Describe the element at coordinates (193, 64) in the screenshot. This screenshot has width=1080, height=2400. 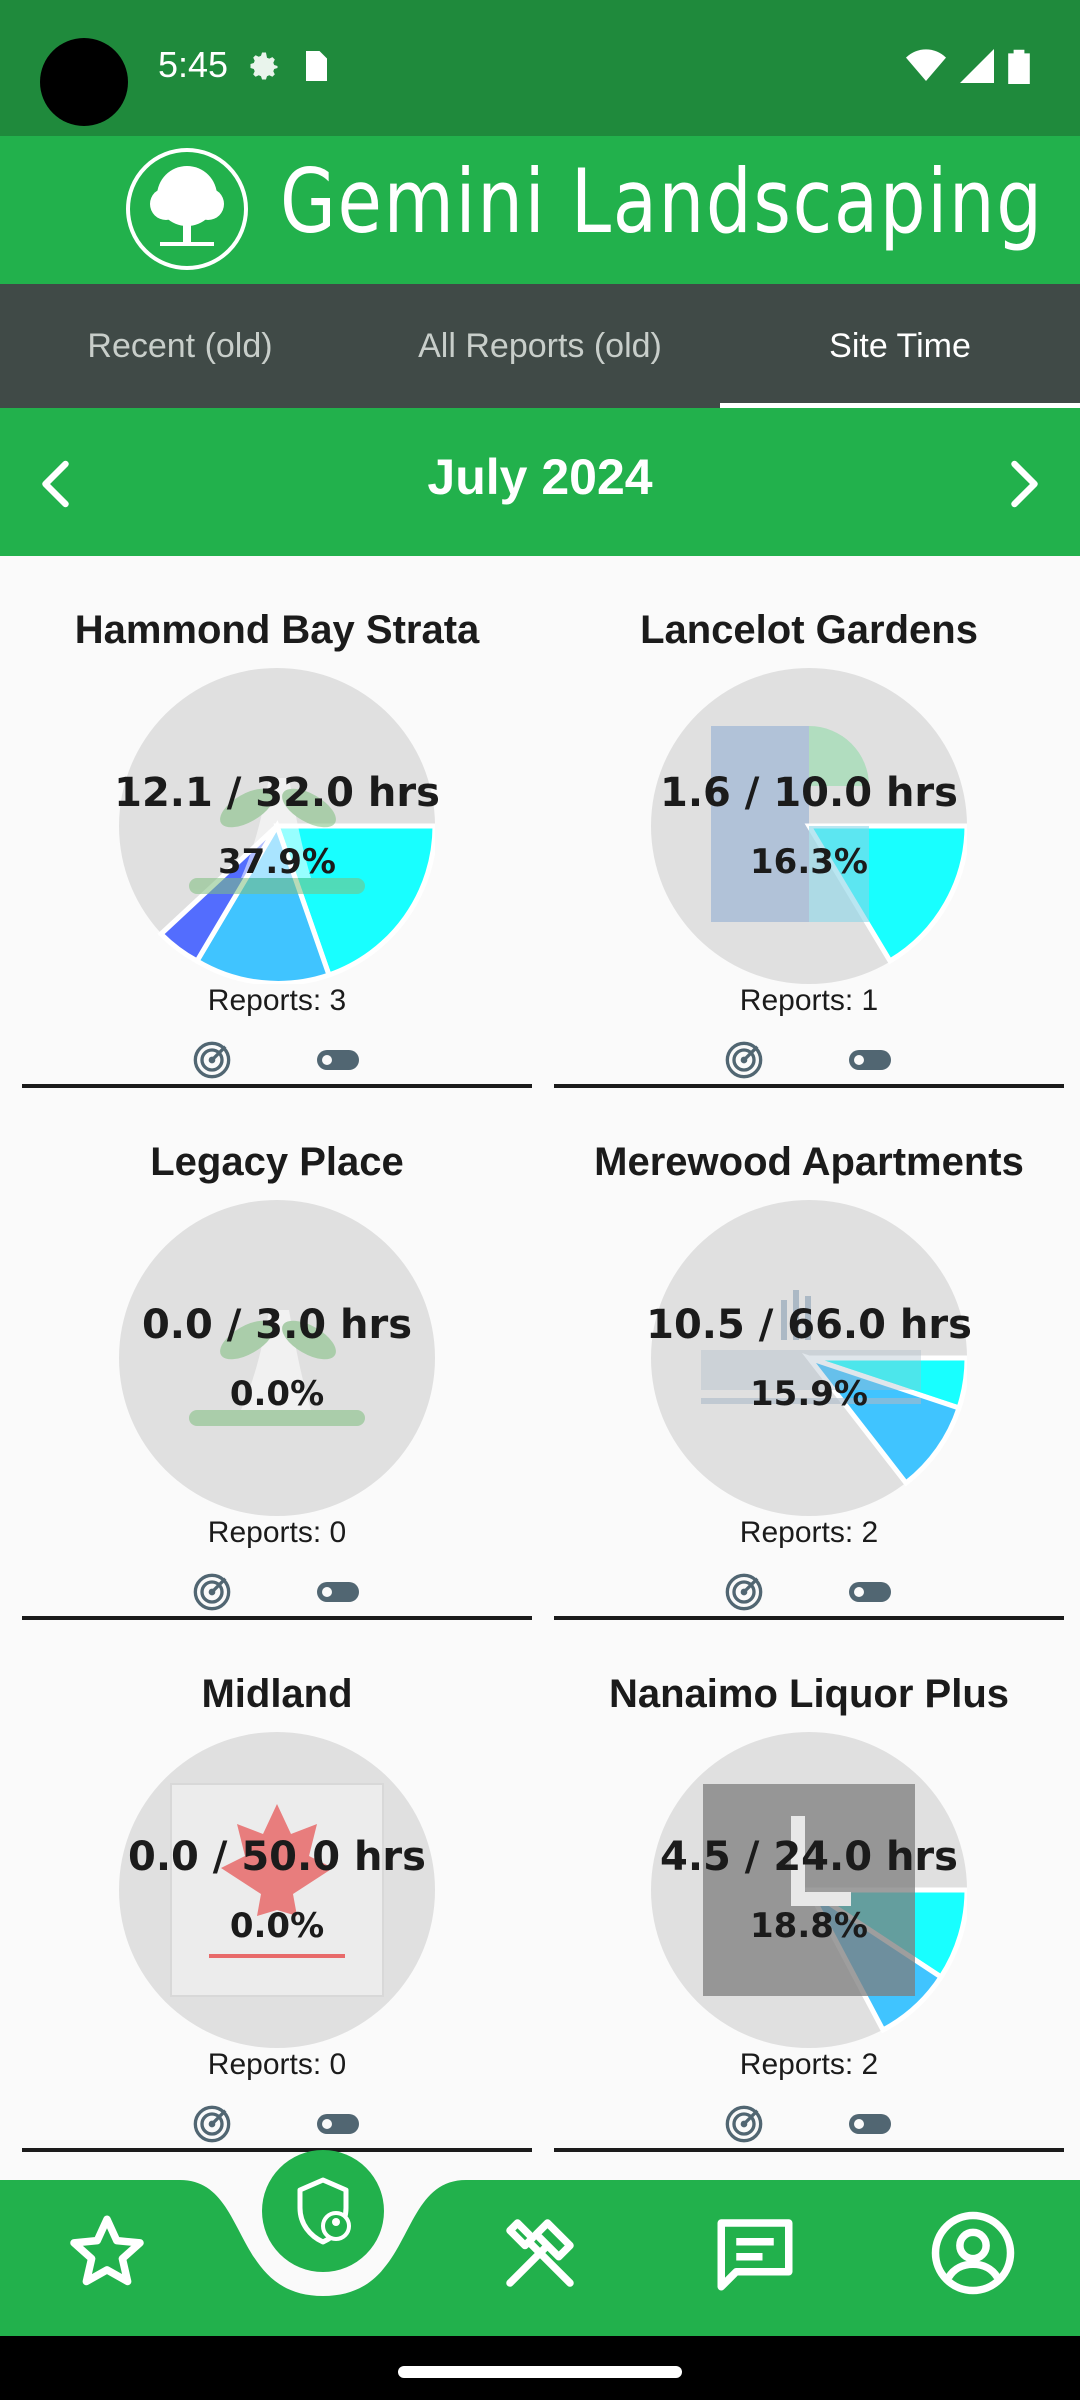
I see `status-time: 5:45` at that location.